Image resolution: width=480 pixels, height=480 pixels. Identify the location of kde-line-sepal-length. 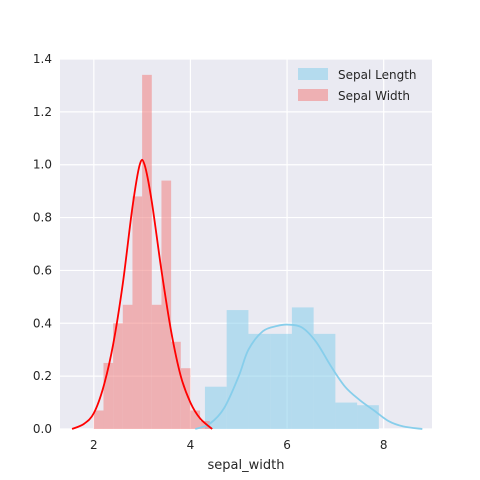
(308, 376).